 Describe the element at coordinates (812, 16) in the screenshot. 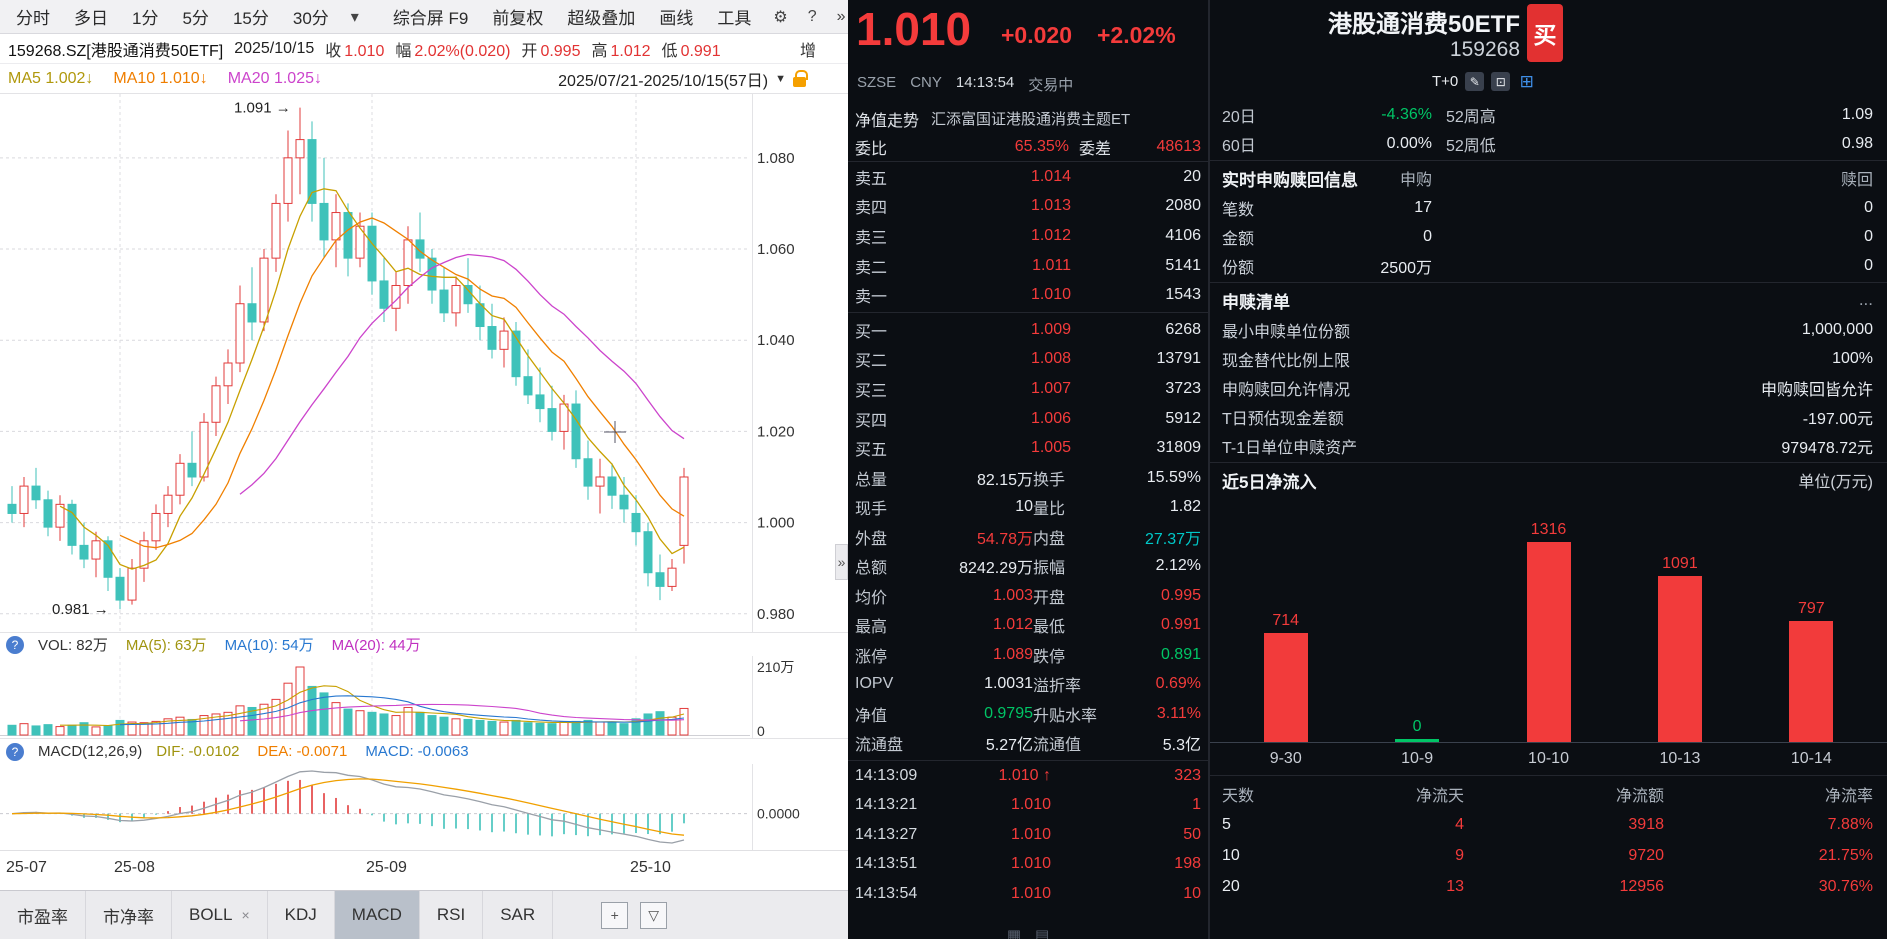

I see `help-icon: ?` at that location.